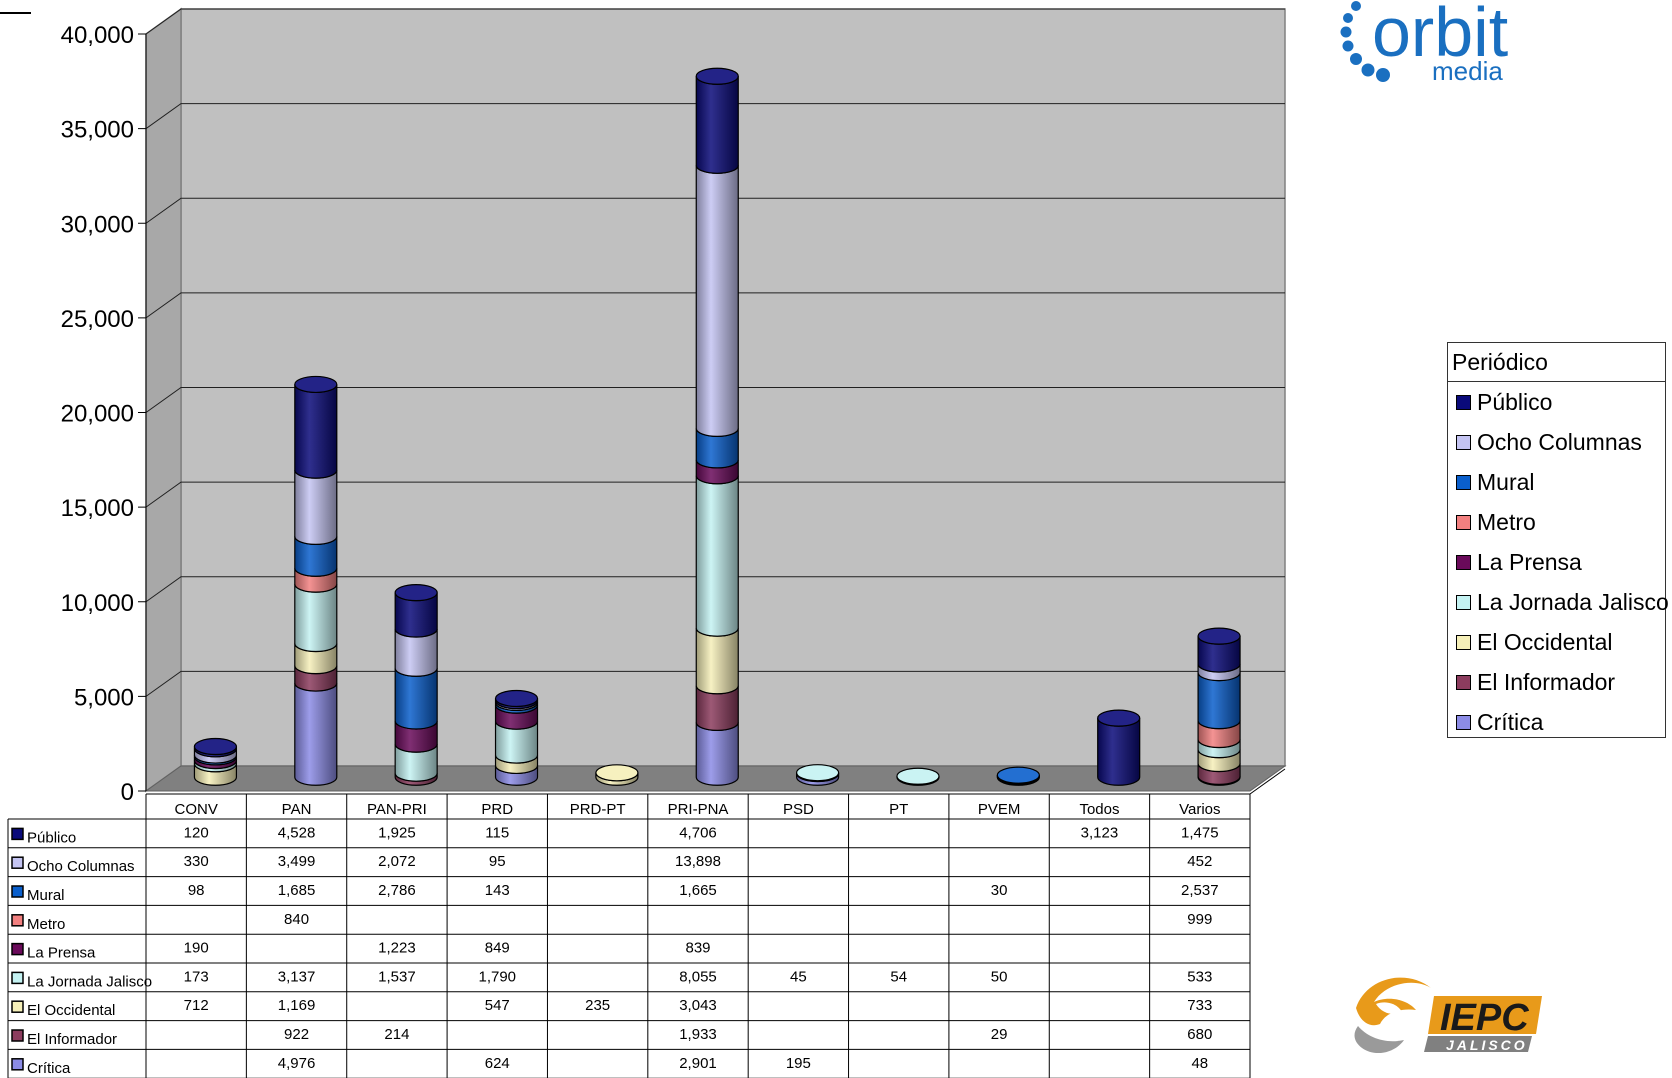 The height and width of the screenshot is (1078, 1672). Describe the element at coordinates (1487, 1045) in the screenshot. I see `iepc-logo-subtext: JALISCO` at that location.